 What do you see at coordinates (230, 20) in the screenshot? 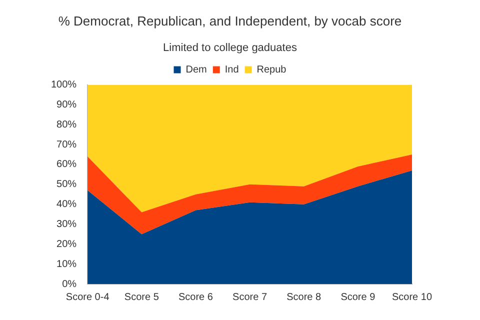
I see `chart-title: % Democrat, Republican, and Independent, by vocab score` at bounding box center [230, 20].